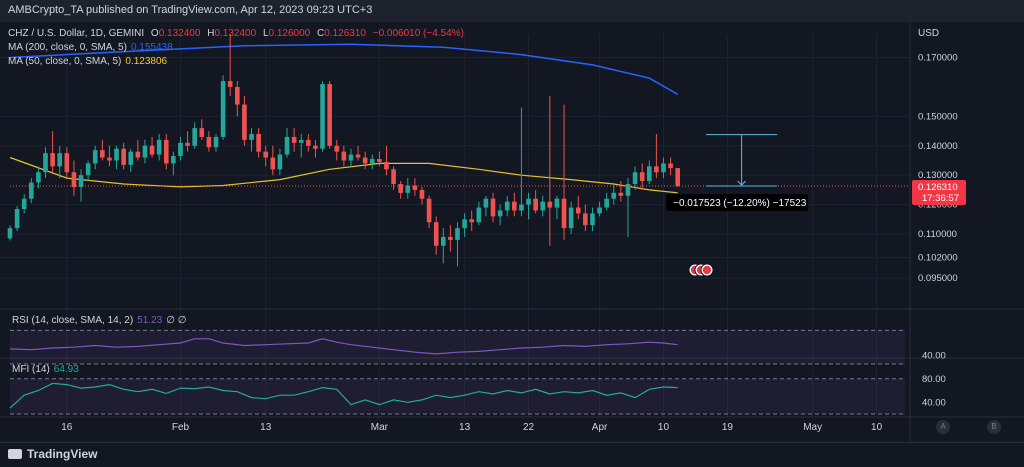 This screenshot has height=467, width=1024. Describe the element at coordinates (73, 320) in the screenshot. I see `rsi-label: RSI (14, close, SMA, 14, 2)` at that location.